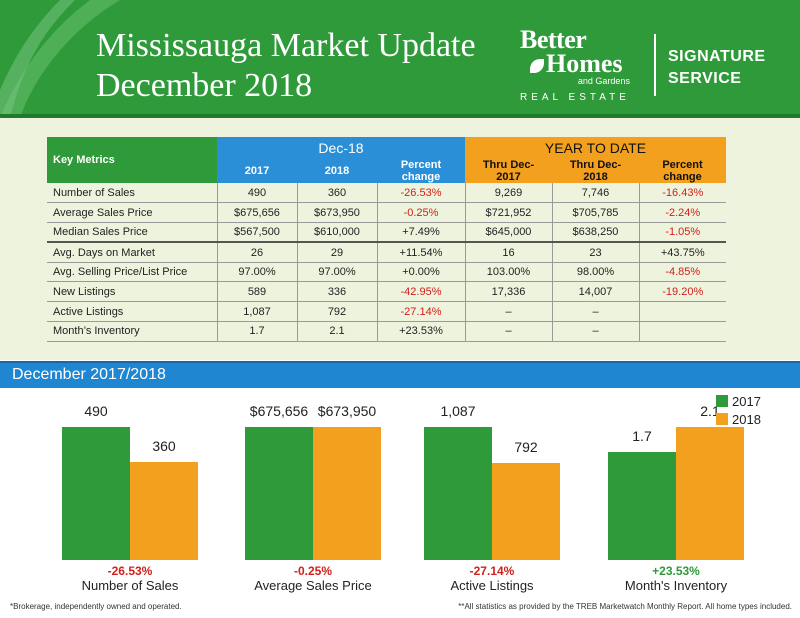 This screenshot has height=618, width=800. I want to click on cell-ytd-2018: $705,785, so click(596, 213).